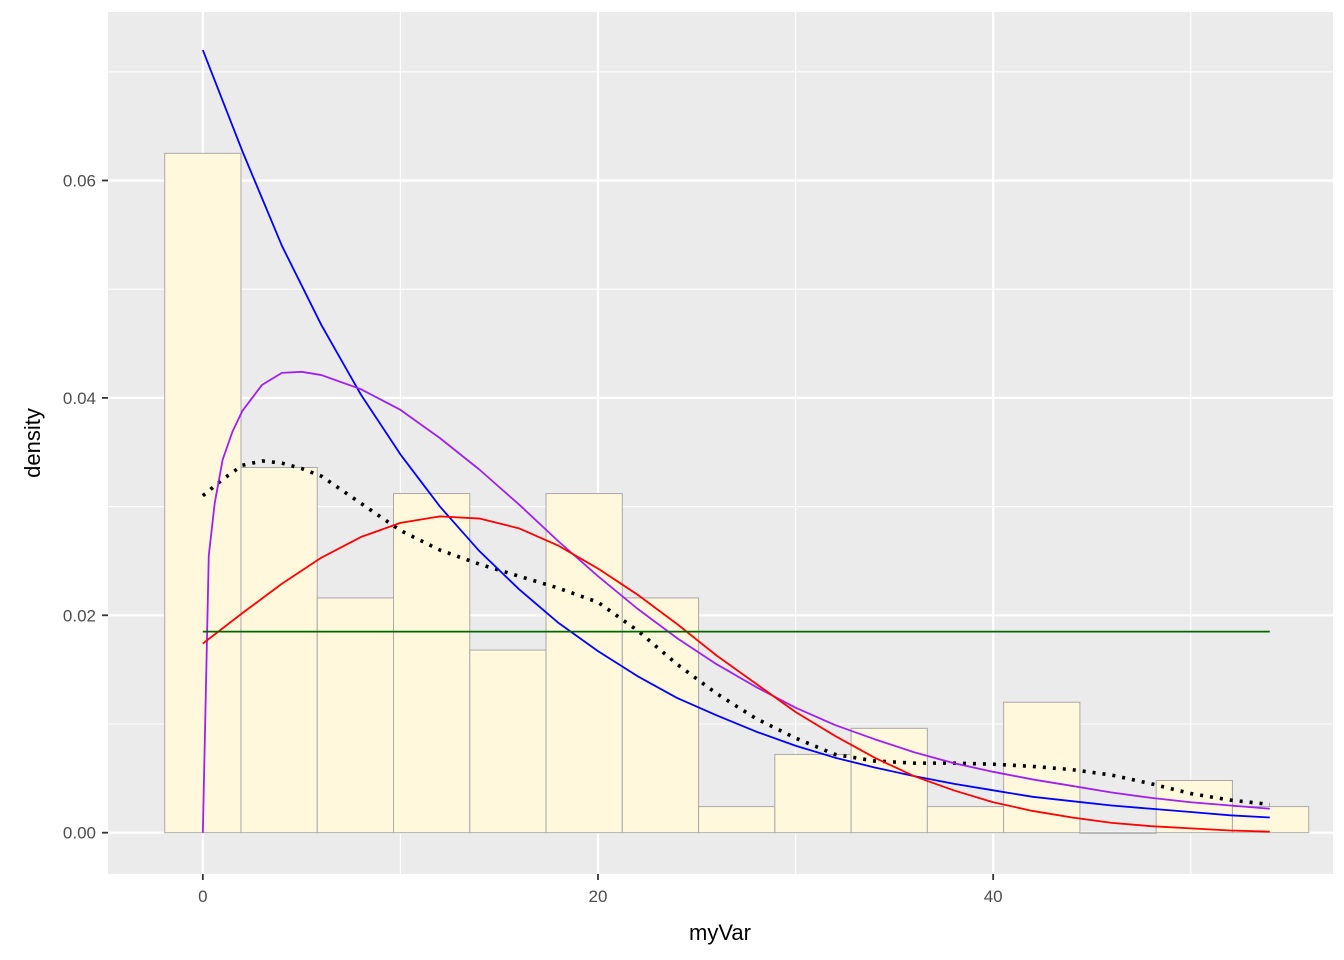 The image size is (1344, 960). I want to click on x-axis-title: myVar, so click(720, 932).